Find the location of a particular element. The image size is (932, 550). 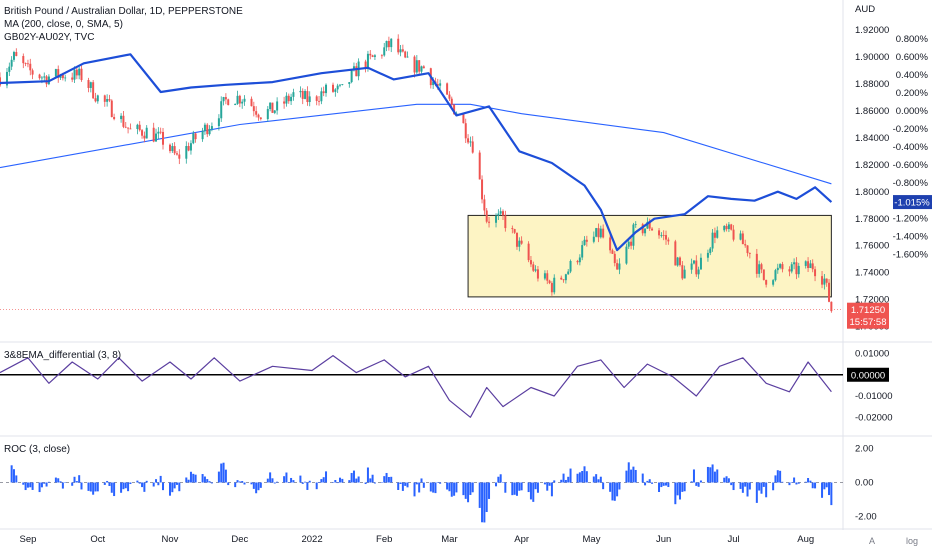

month-tick-label: Jul is located at coordinates (733, 539).